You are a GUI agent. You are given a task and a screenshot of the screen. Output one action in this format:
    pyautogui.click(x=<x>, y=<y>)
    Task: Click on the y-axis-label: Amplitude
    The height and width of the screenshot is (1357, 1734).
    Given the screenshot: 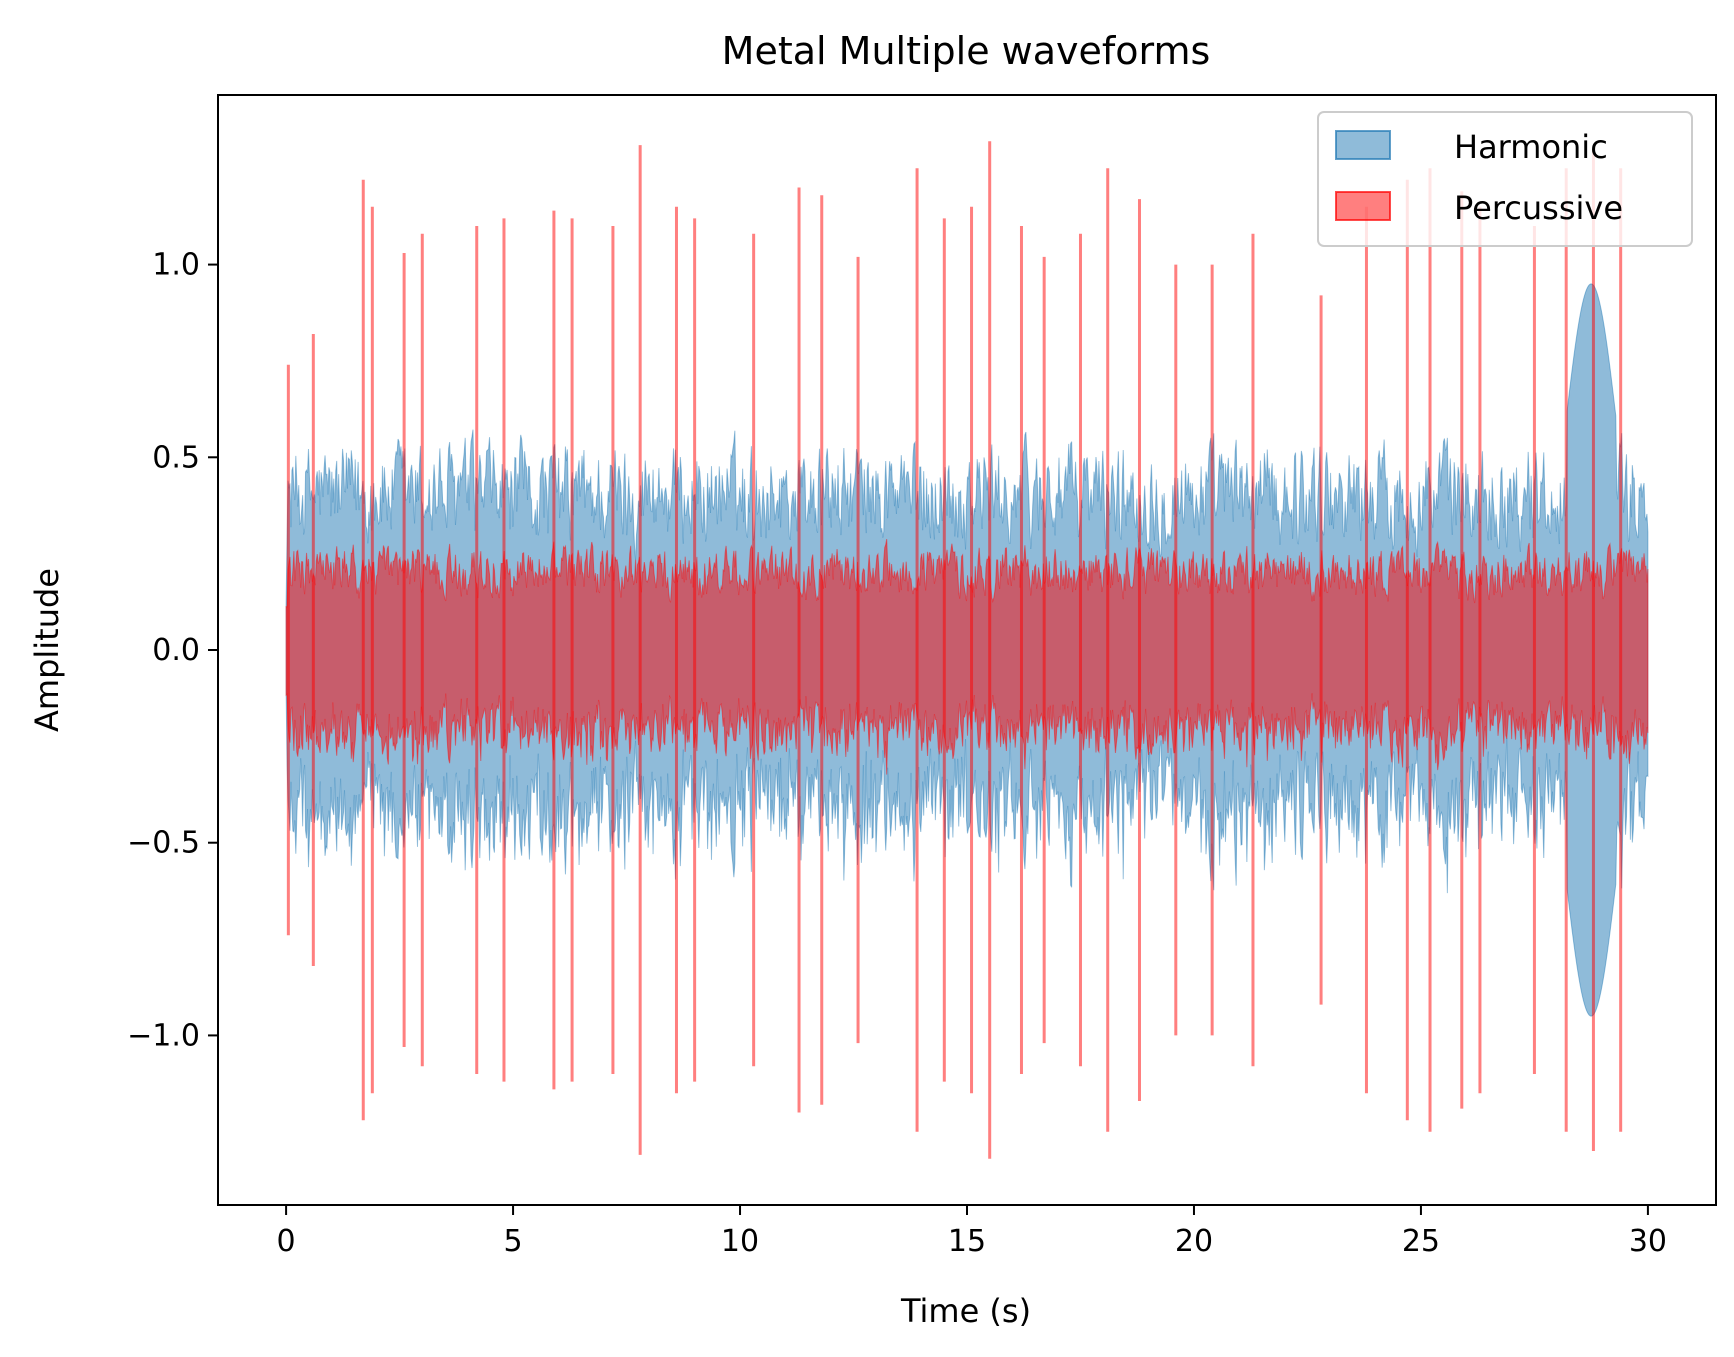 What is the action you would take?
    pyautogui.click(x=47, y=650)
    